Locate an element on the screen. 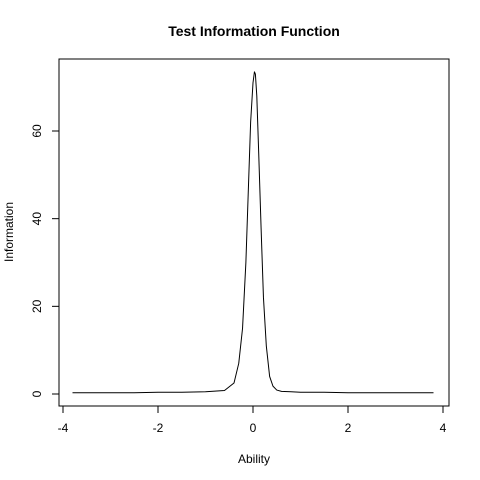 The height and width of the screenshot is (480, 480). x-tick-label: 4 is located at coordinates (443, 428).